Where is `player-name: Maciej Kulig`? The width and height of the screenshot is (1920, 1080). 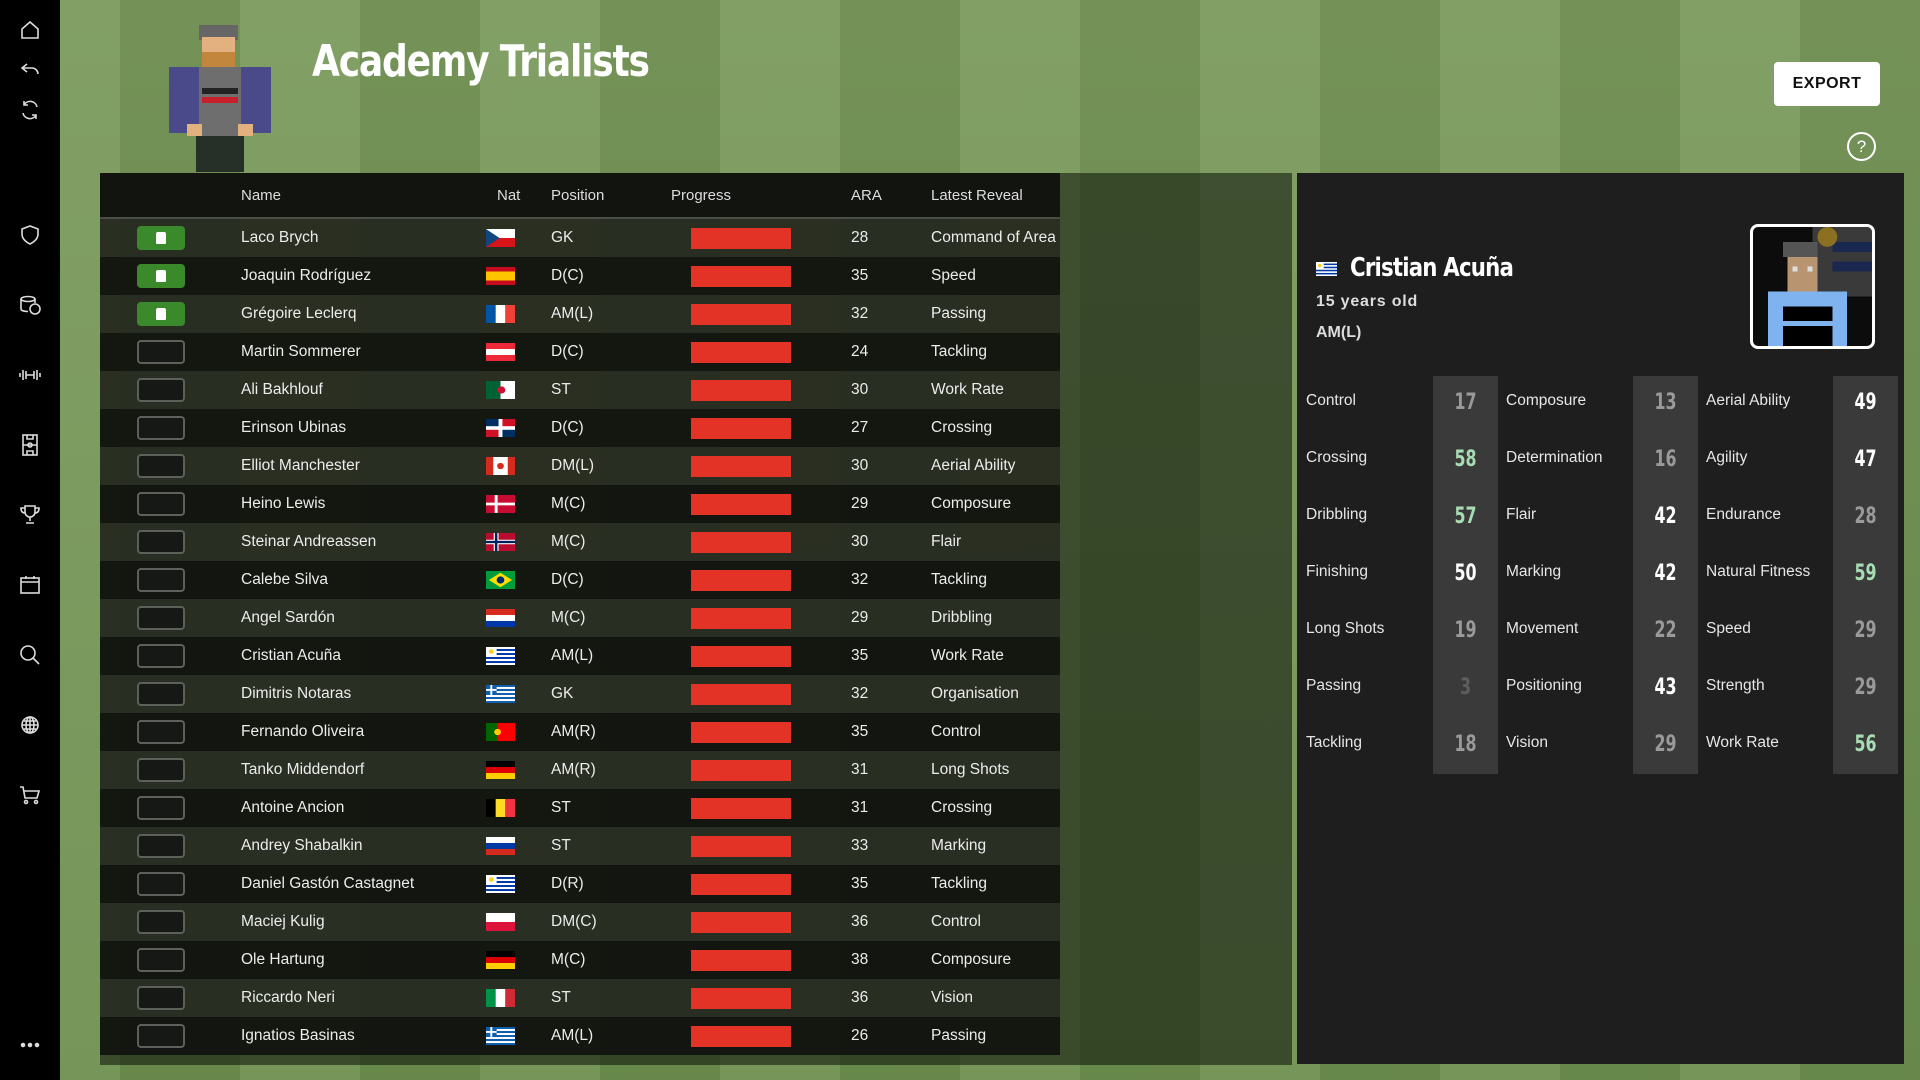
player-name: Maciej Kulig is located at coordinates (283, 921).